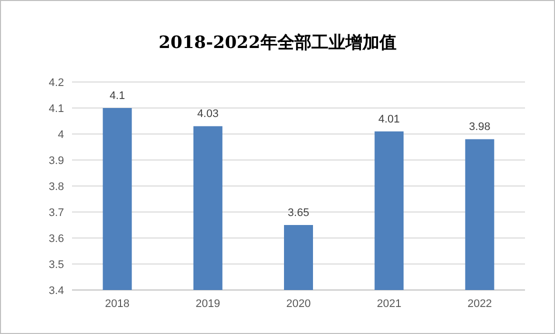 The width and height of the screenshot is (555, 334). Describe the element at coordinates (56, 213) in the screenshot. I see `y-tick-label: 3.7` at that location.